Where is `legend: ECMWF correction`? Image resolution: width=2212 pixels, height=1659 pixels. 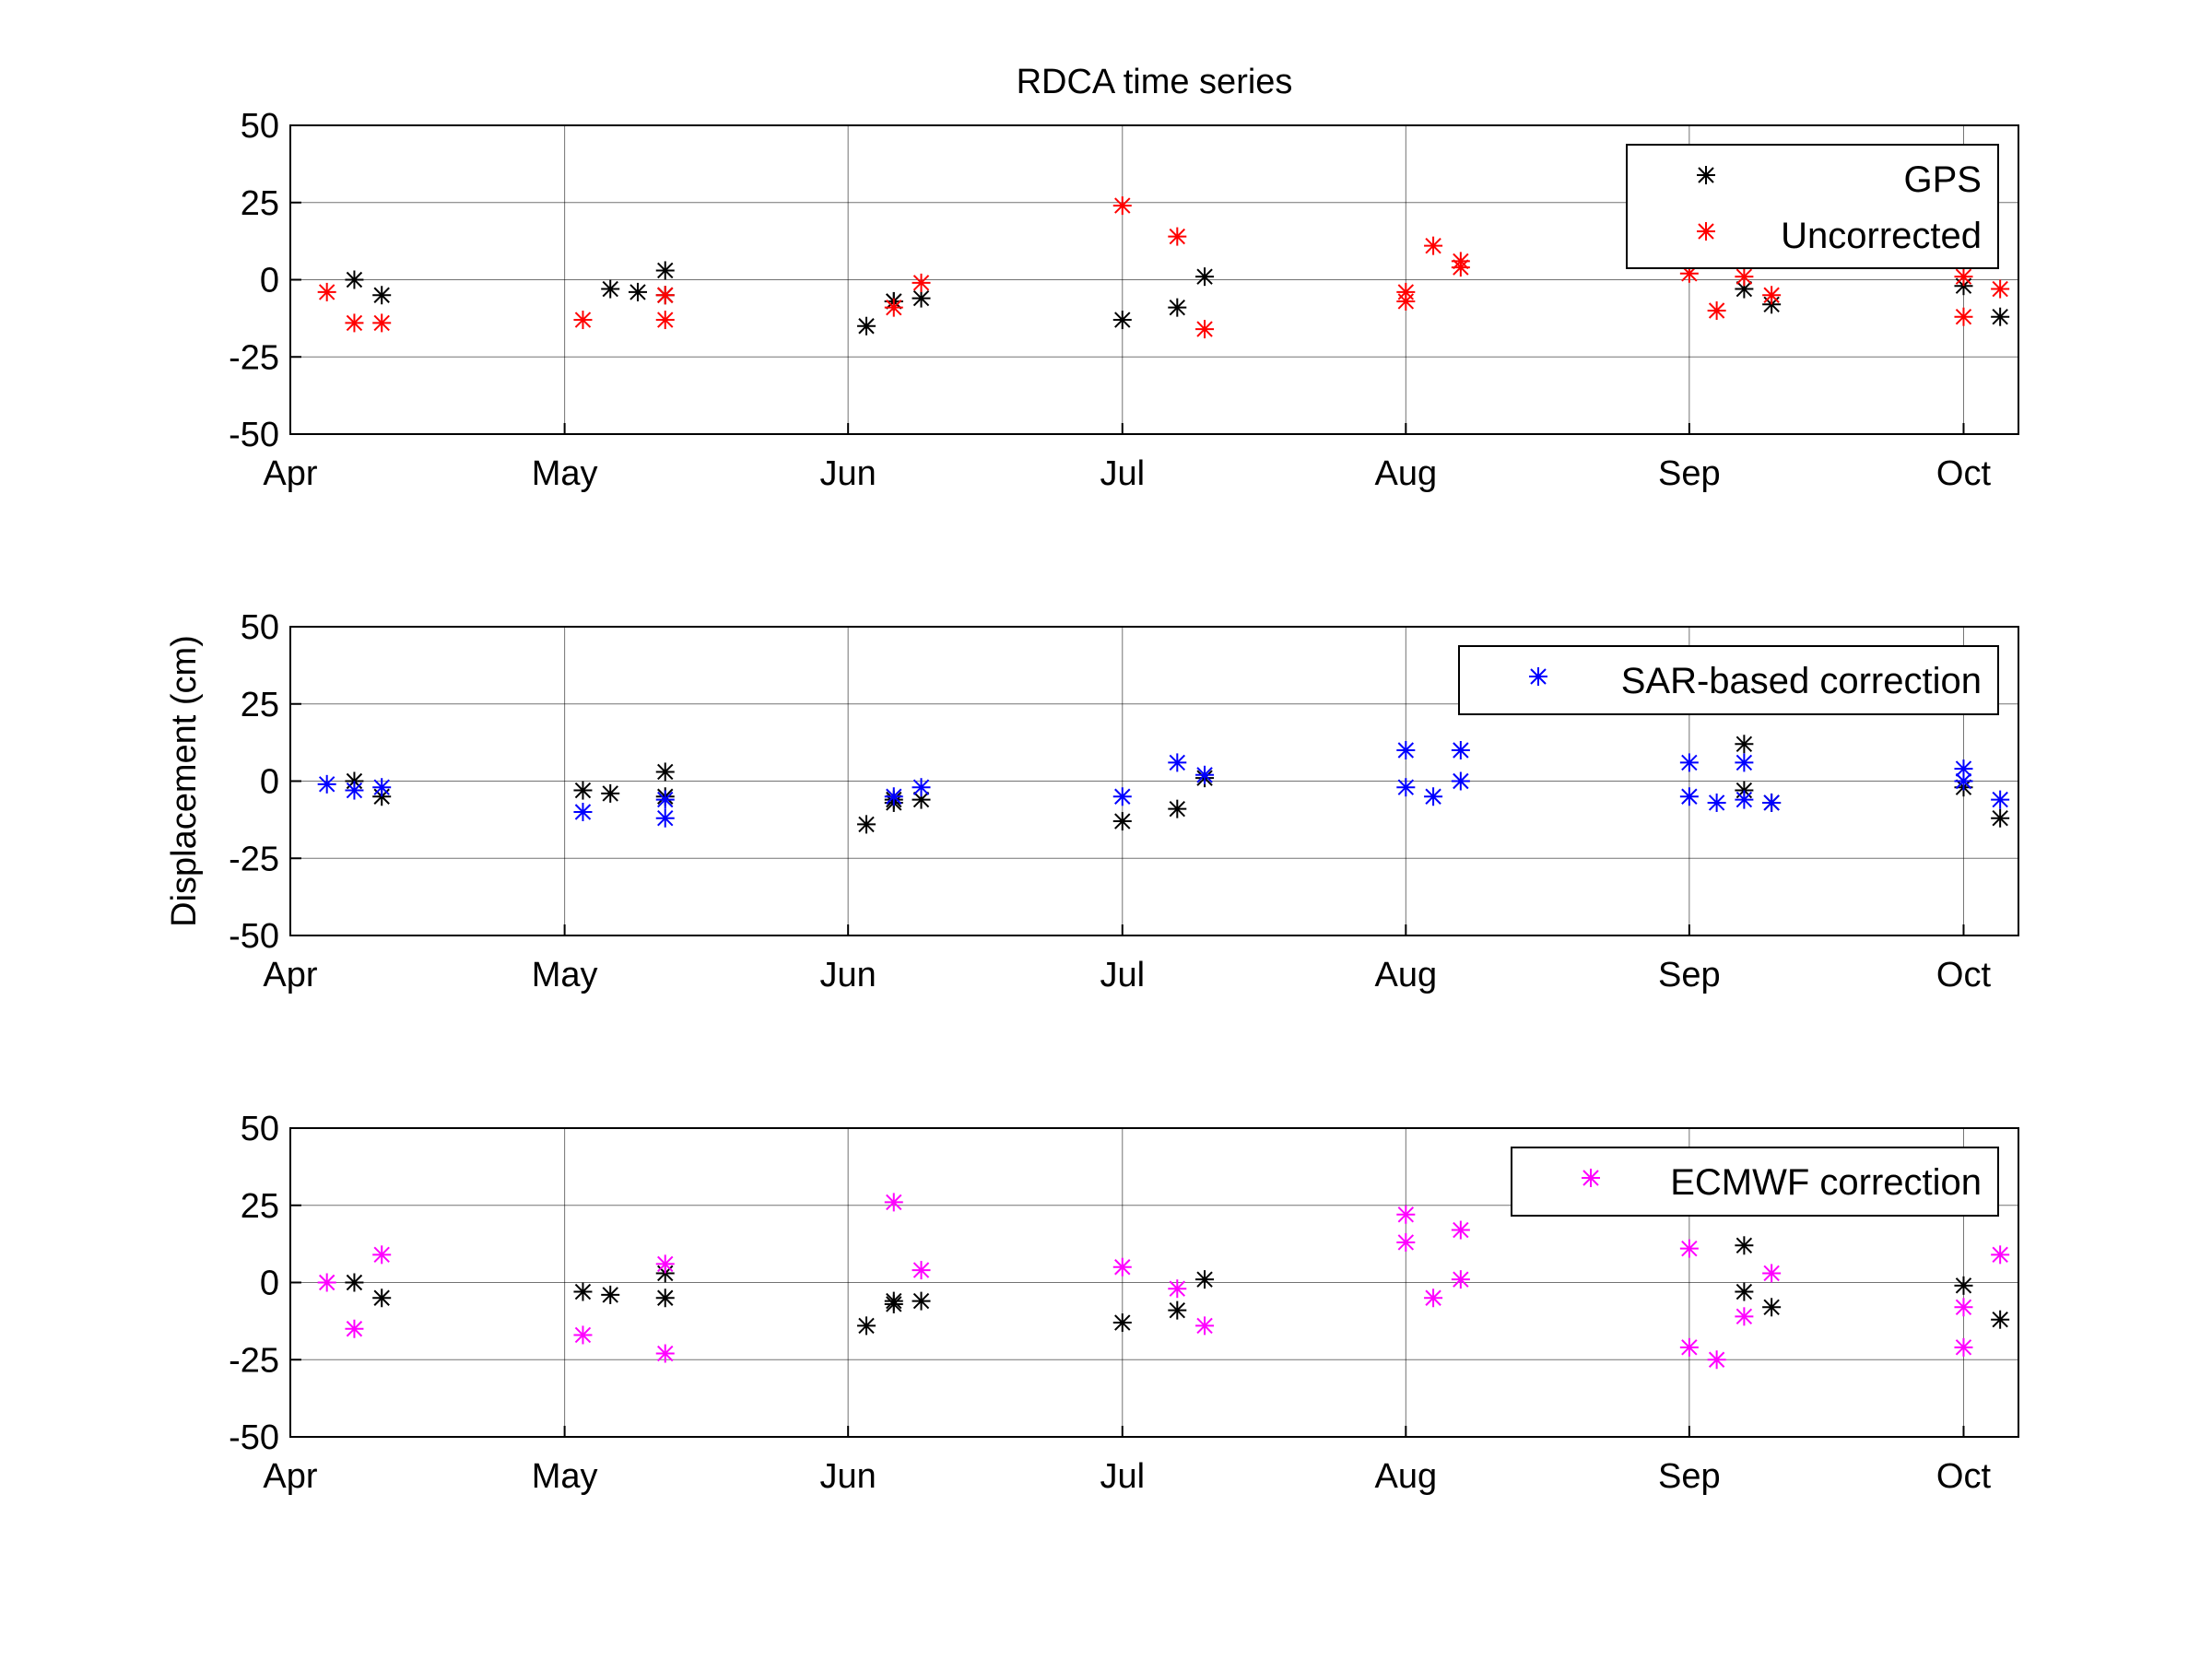
legend: ECMWF correction is located at coordinates (1755, 1182).